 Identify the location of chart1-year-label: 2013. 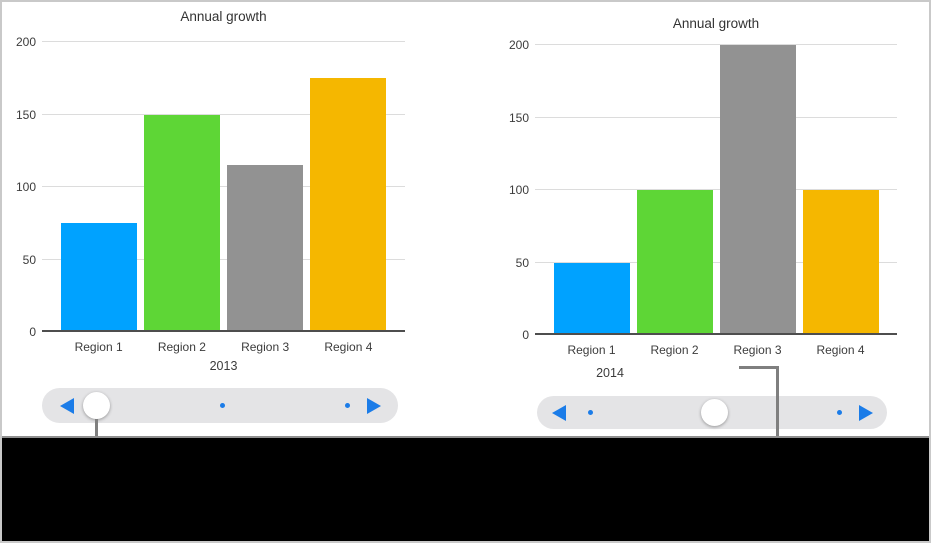
(223, 366).